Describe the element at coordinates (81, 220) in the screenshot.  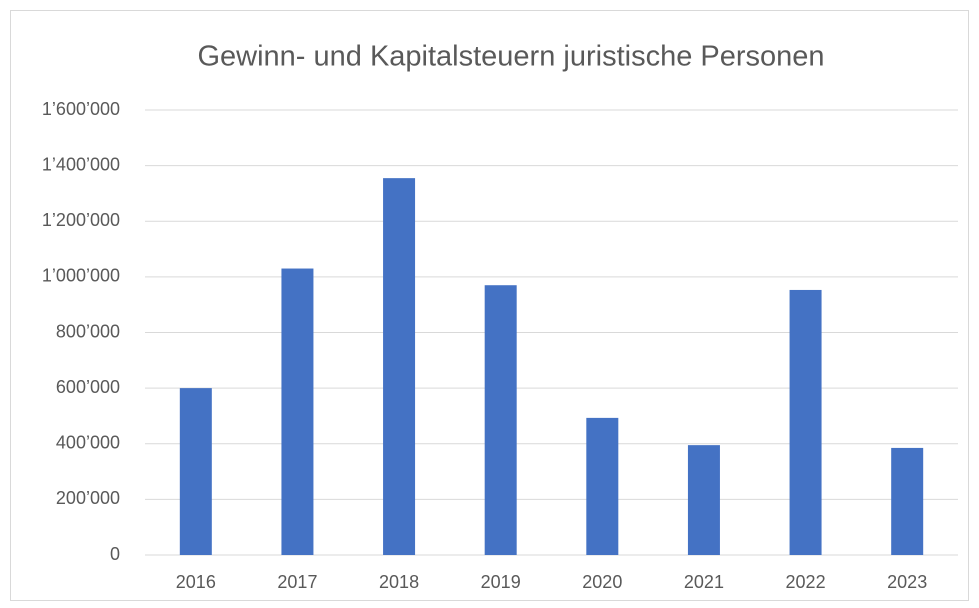
I see `y-tick-label: 1’200’000` at that location.